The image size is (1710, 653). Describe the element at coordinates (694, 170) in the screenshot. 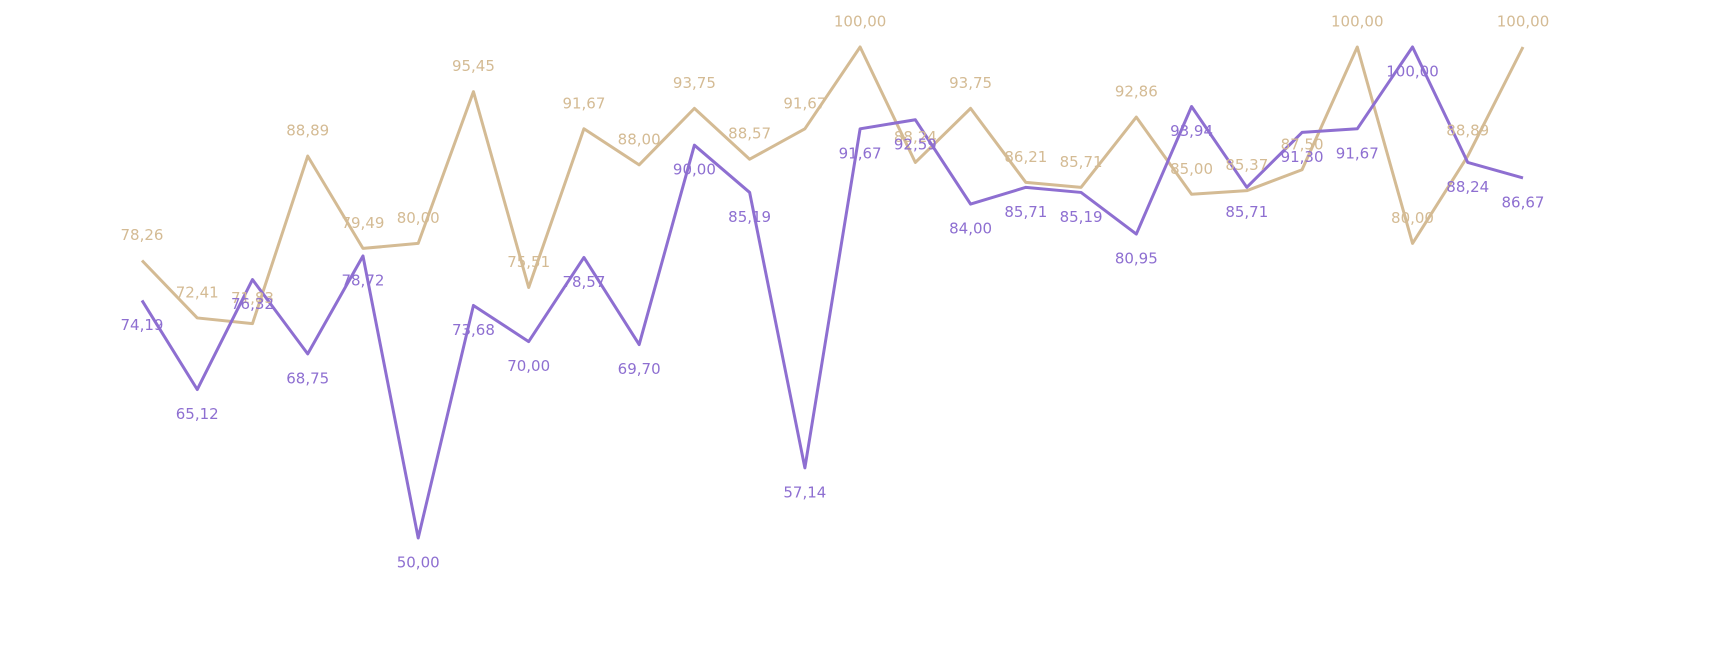

I see `data-label: 90,00` at that location.